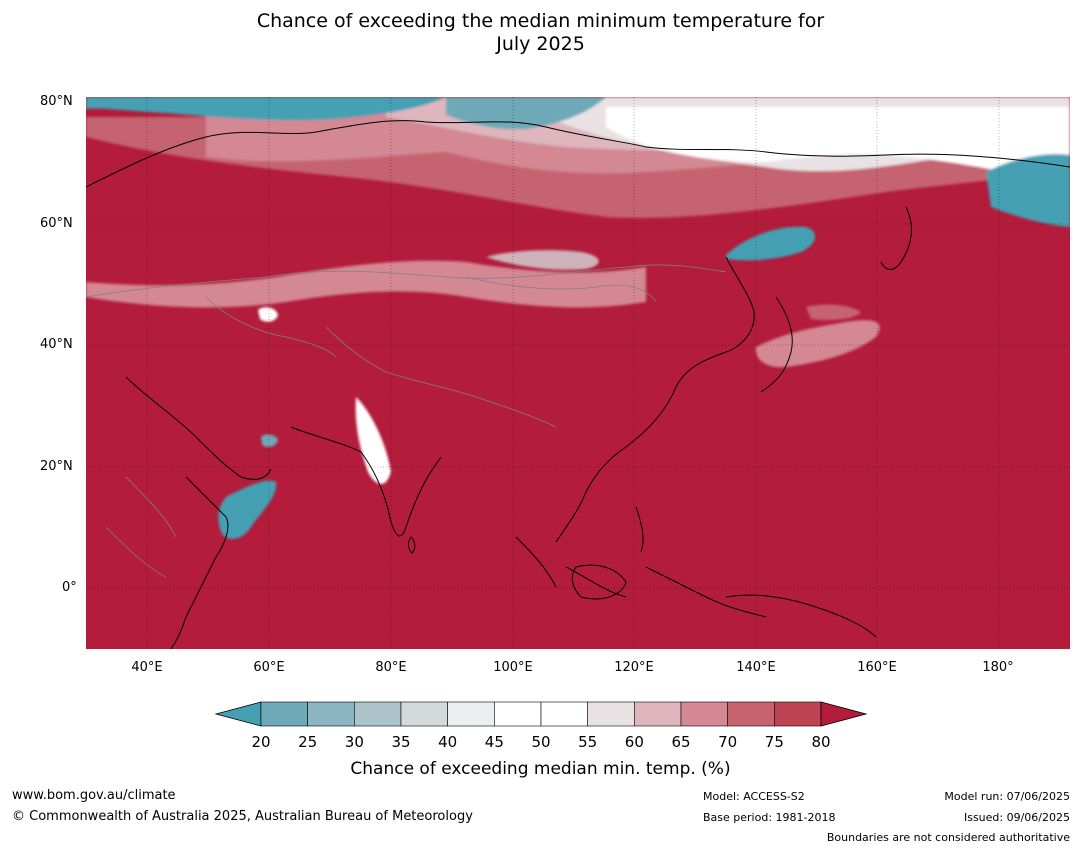  I want to click on border-central-asia, so click(271, 327).